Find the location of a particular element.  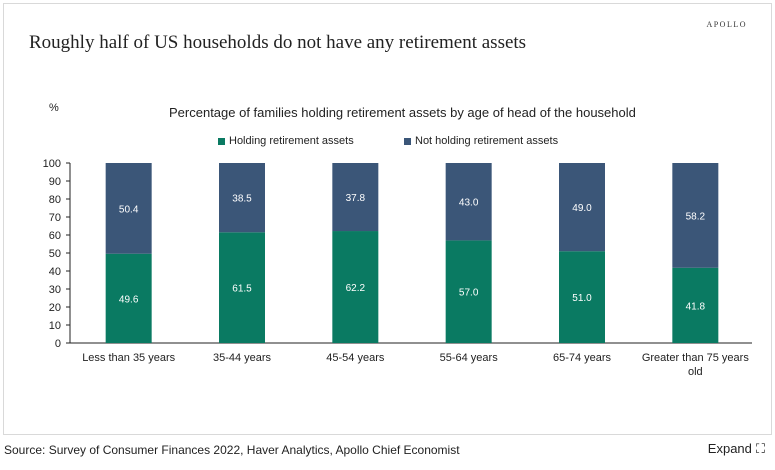

legend-swatch-holding is located at coordinates (221, 141).